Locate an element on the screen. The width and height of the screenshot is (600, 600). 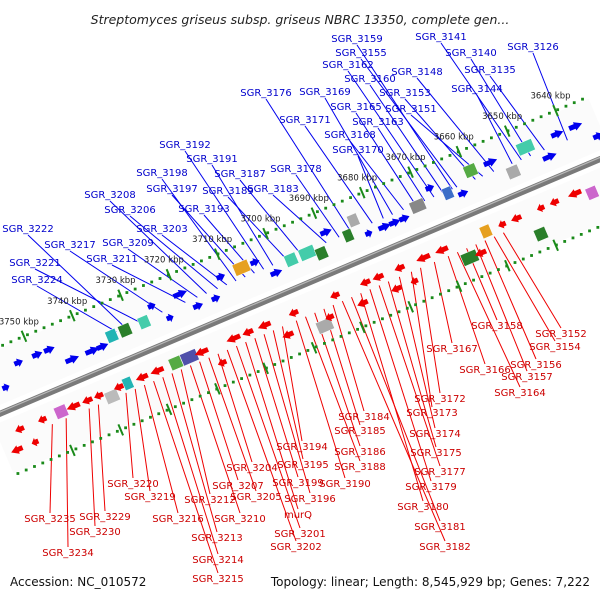
gene-label: SGR_3213 is located at coordinates (217, 538).